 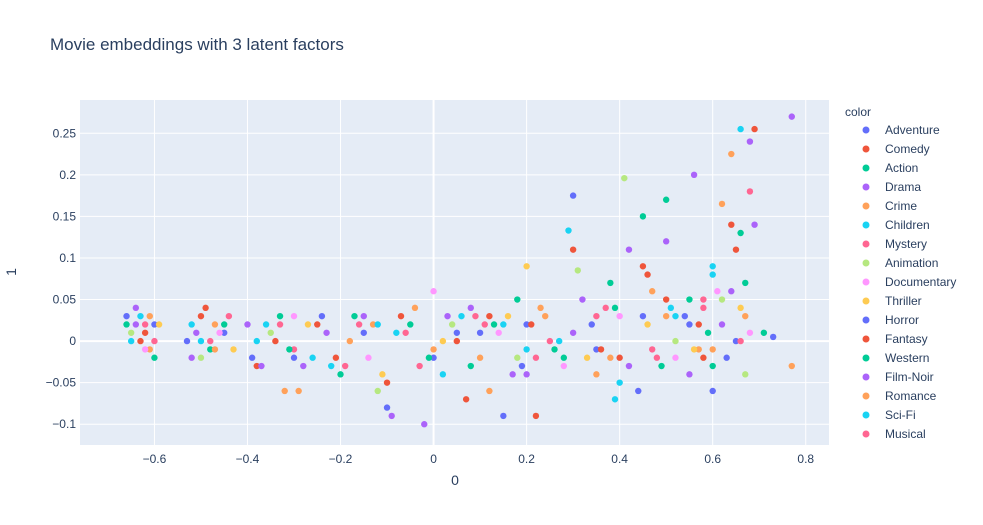 I want to click on y-tick-label: 0.05, so click(x=65, y=300).